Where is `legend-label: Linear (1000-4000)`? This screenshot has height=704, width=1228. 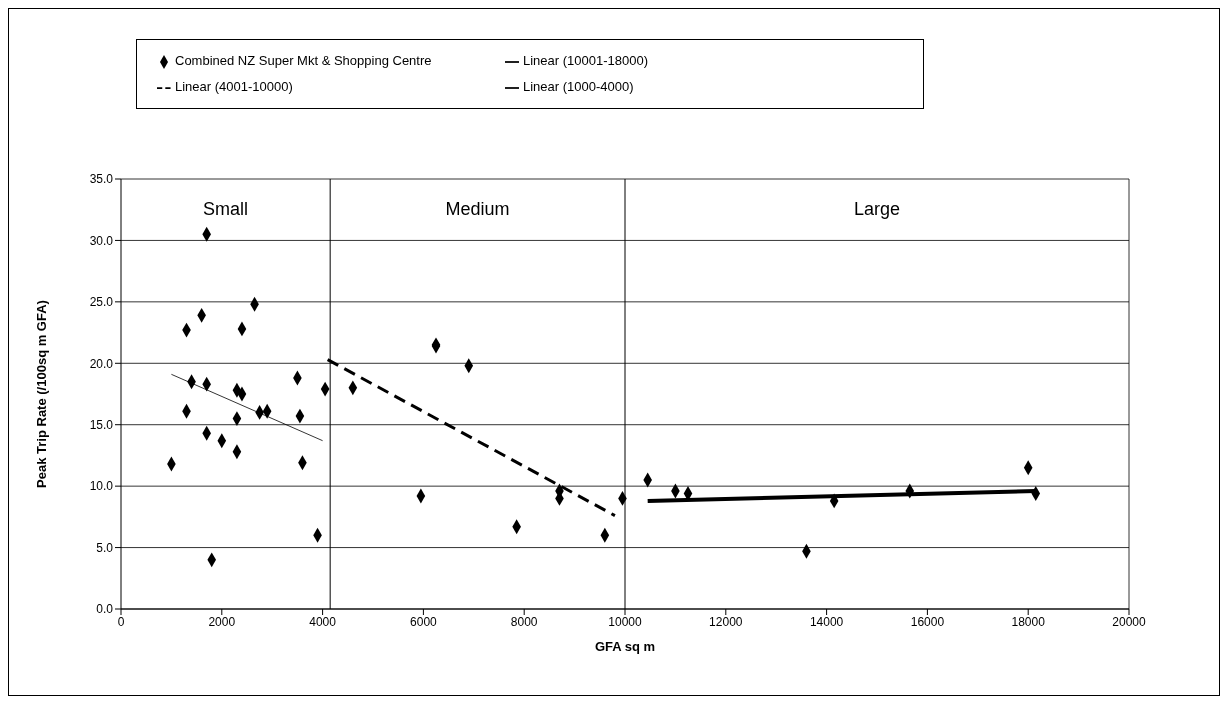 legend-label: Linear (1000-4000) is located at coordinates (579, 87).